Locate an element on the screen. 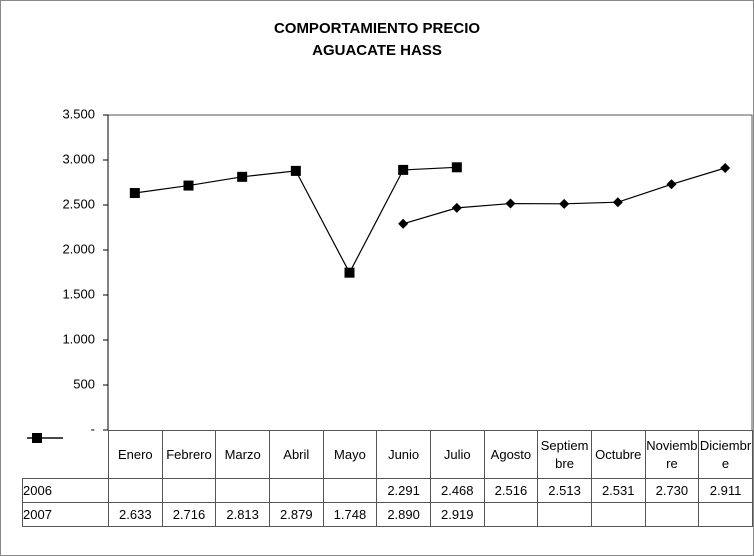  data-row: 2006 2.291 2.468 2.516 2.513 2.531 2.730 2.911 is located at coordinates (387, 467).